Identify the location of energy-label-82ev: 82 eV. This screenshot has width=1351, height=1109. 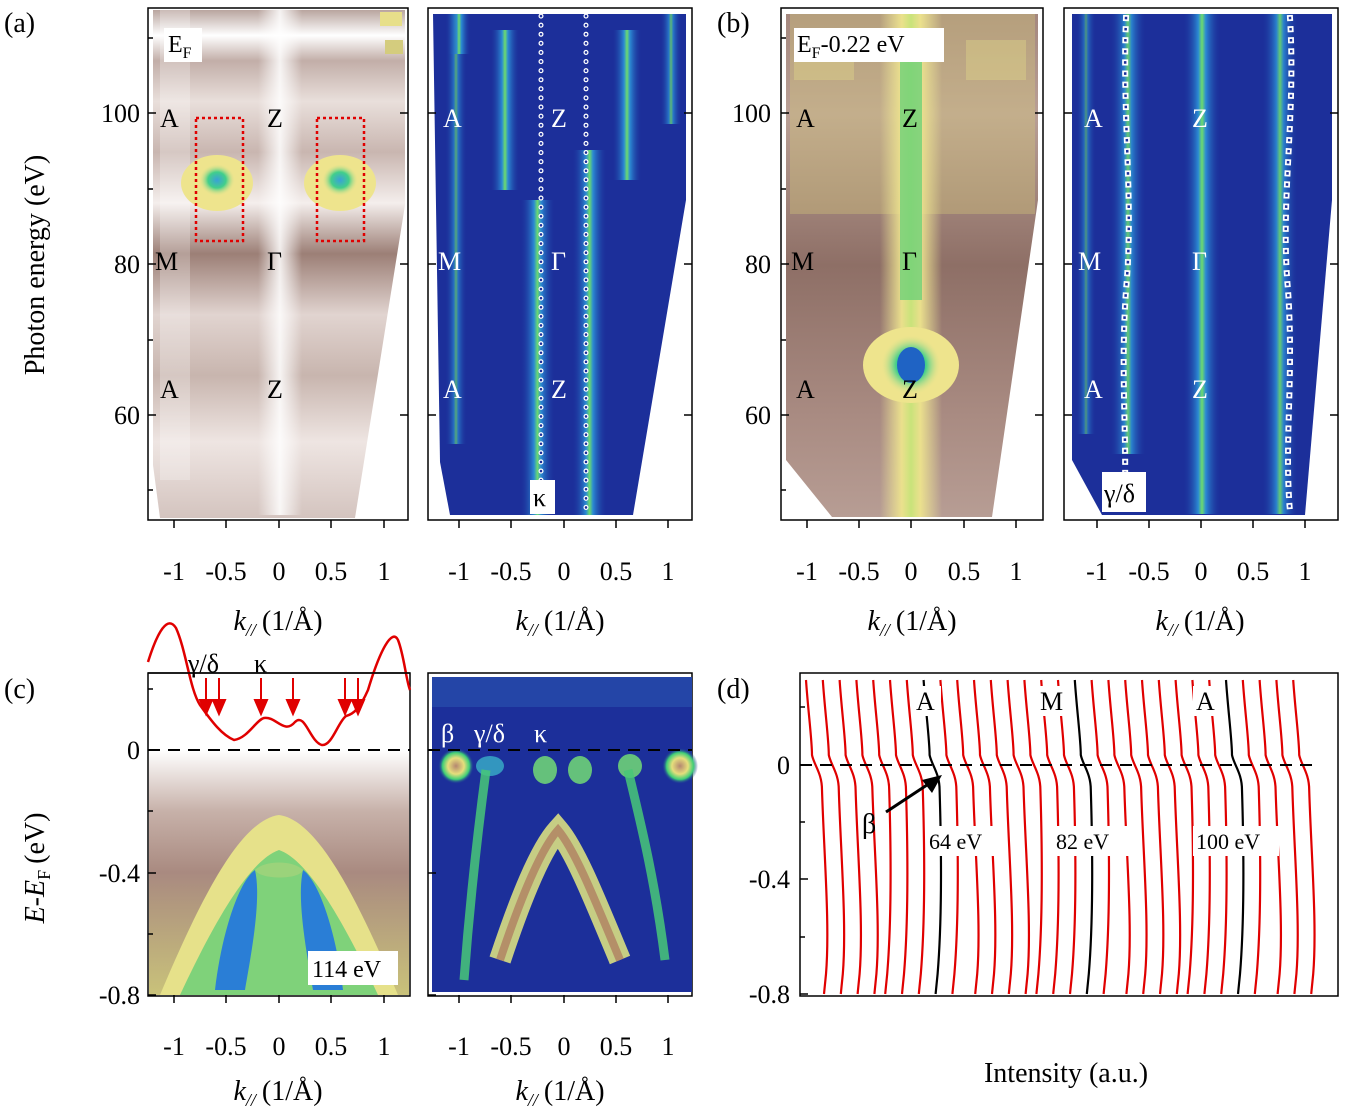
(1082, 841).